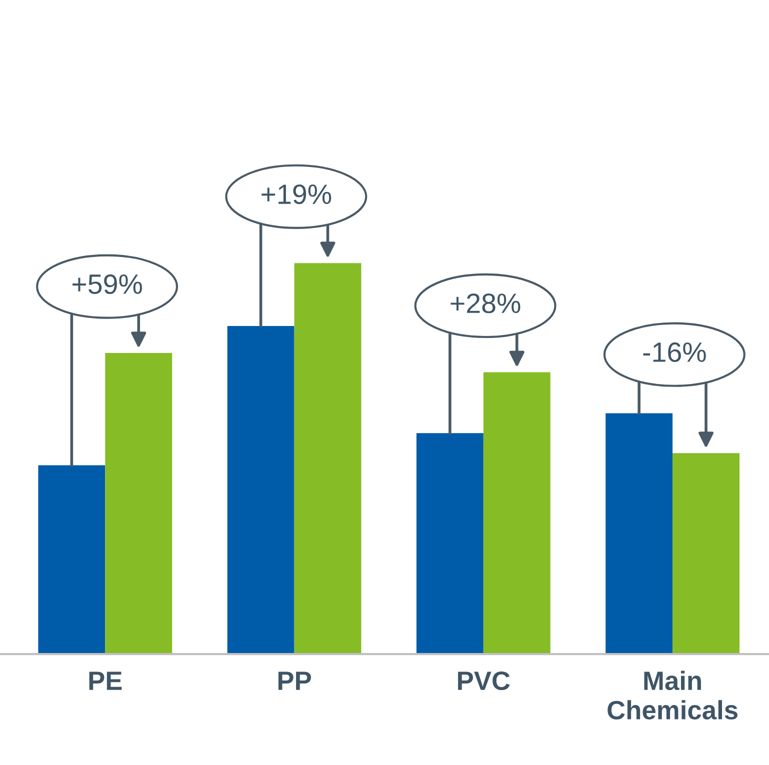 The image size is (769, 765). What do you see at coordinates (107, 284) in the screenshot?
I see `annotation: +59%` at bounding box center [107, 284].